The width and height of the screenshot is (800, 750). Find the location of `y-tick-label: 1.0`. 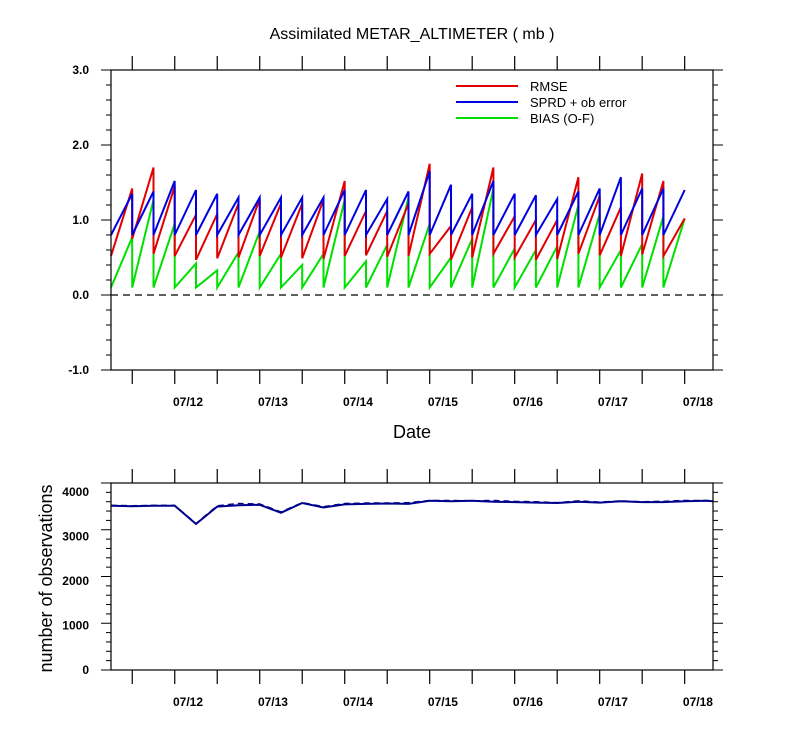

y-tick-label: 1.0 is located at coordinates (80, 220).